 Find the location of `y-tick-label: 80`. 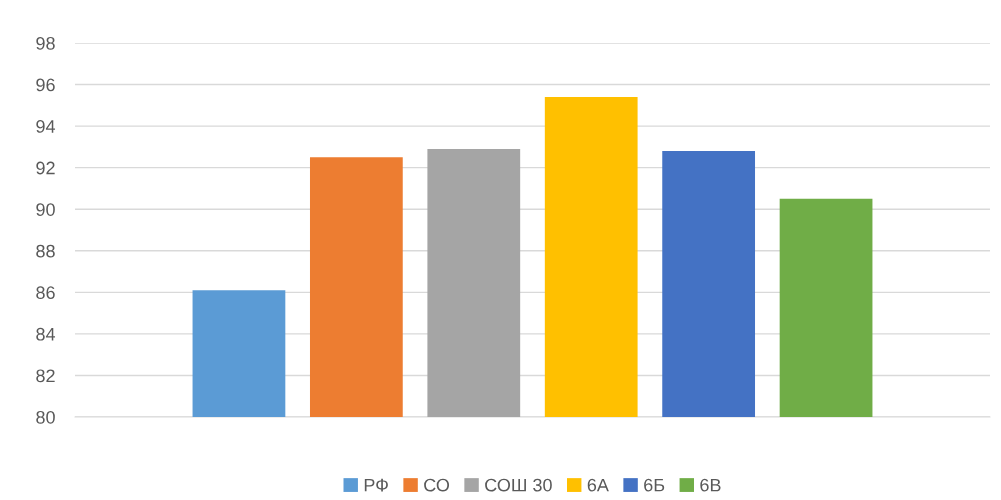

y-tick-label: 80 is located at coordinates (45, 417).